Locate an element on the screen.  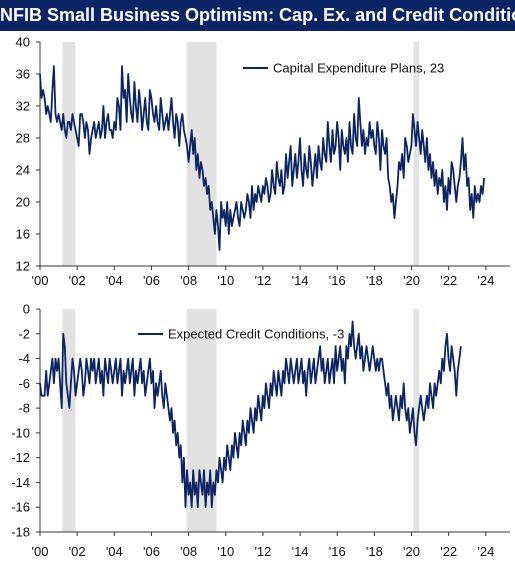
y-tick-label: 36 is located at coordinates (23, 74).